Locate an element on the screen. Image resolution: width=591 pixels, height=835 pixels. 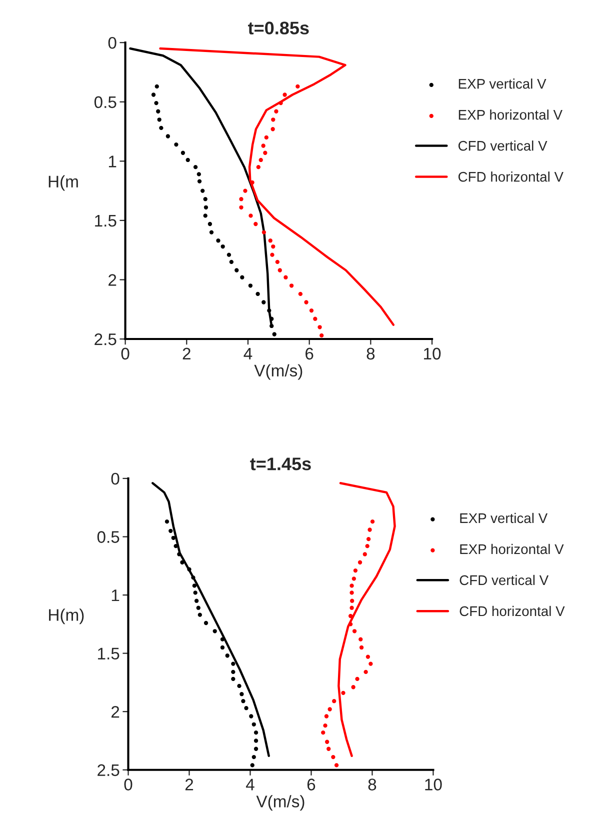
y-axis-title: H(m) is located at coordinates (66, 616).